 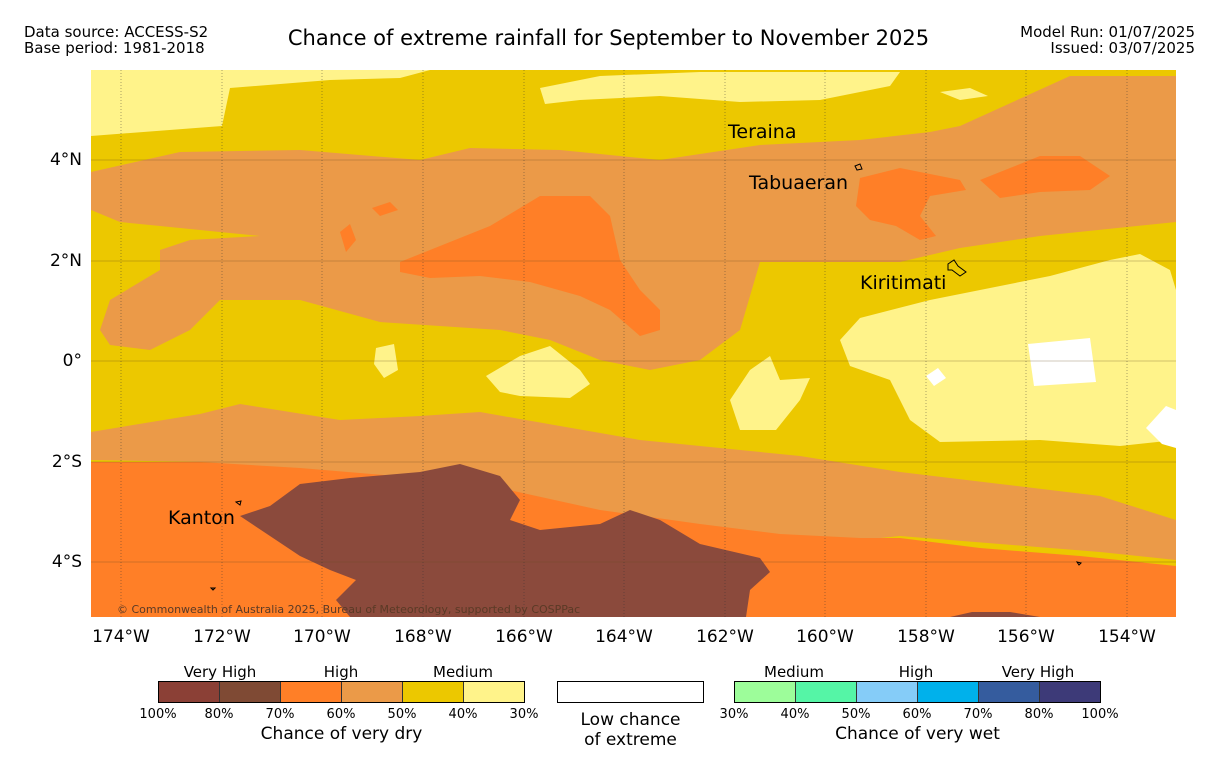 I want to click on low-chance-region, so click(x=1062, y=362).